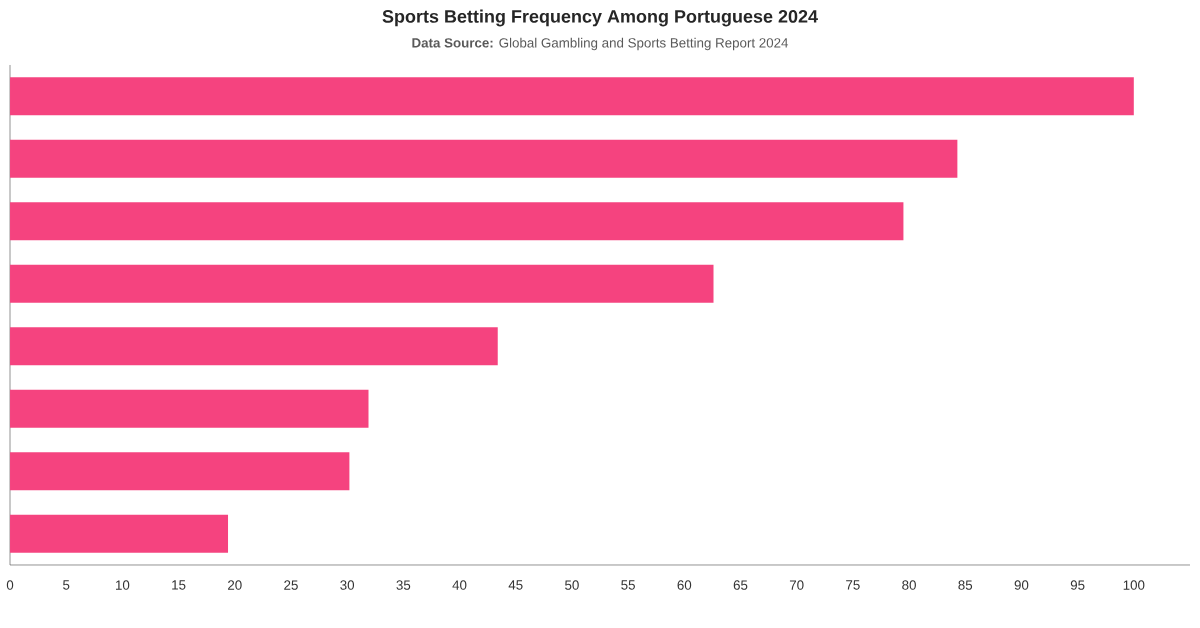  What do you see at coordinates (1134, 585) in the screenshot?
I see `x-tick-label: 100` at bounding box center [1134, 585].